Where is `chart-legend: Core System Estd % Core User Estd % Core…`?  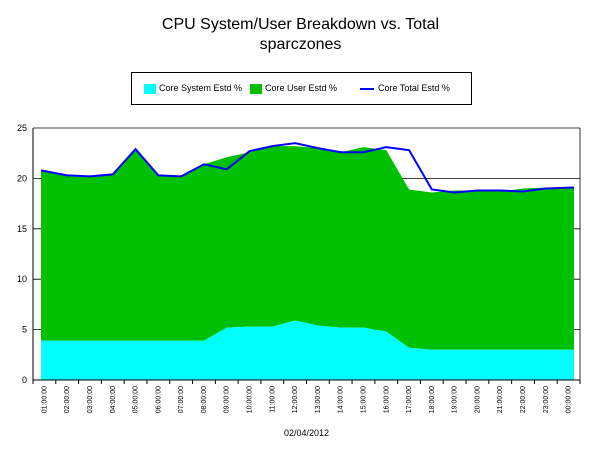
chart-legend: Core System Estd % Core User Estd % Core… is located at coordinates (301, 88).